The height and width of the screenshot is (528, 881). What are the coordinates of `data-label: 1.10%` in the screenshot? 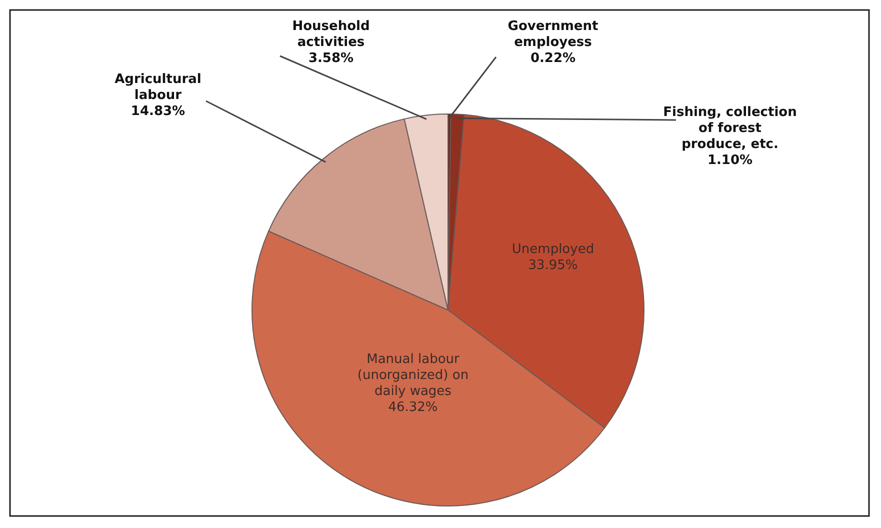 It's located at (730, 160).